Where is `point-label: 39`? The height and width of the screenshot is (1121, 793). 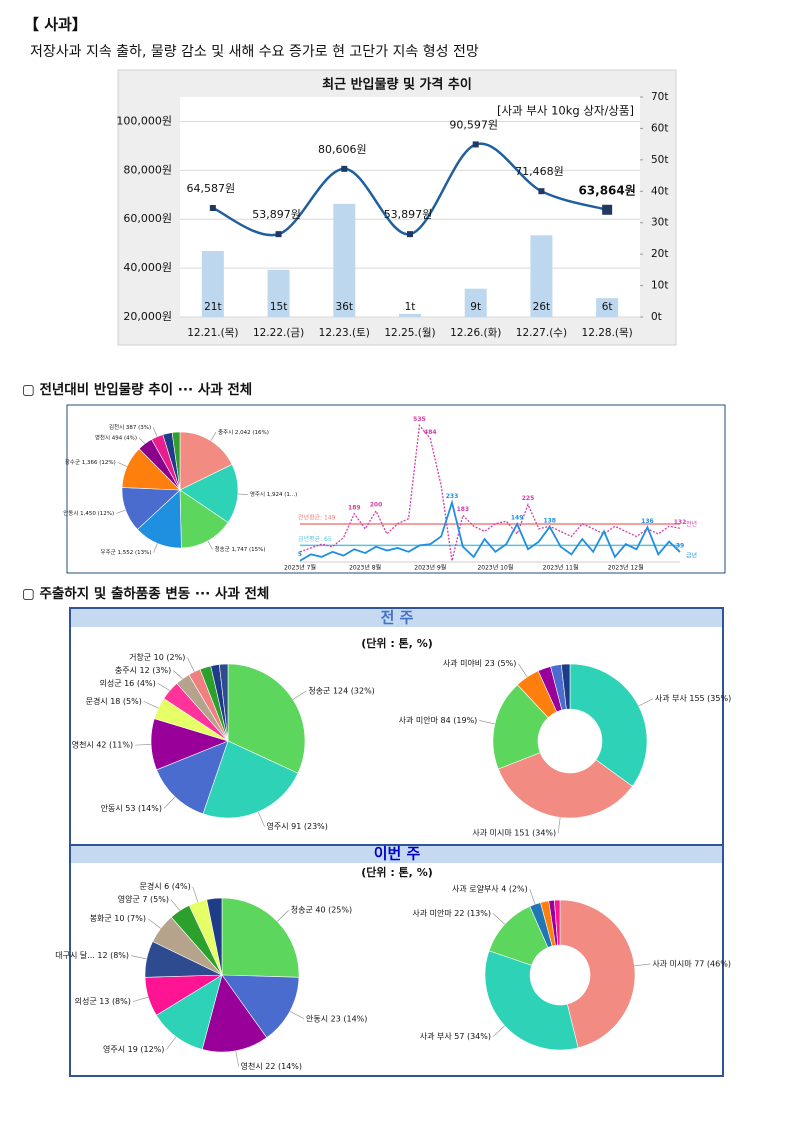 point-label: 39 is located at coordinates (680, 546).